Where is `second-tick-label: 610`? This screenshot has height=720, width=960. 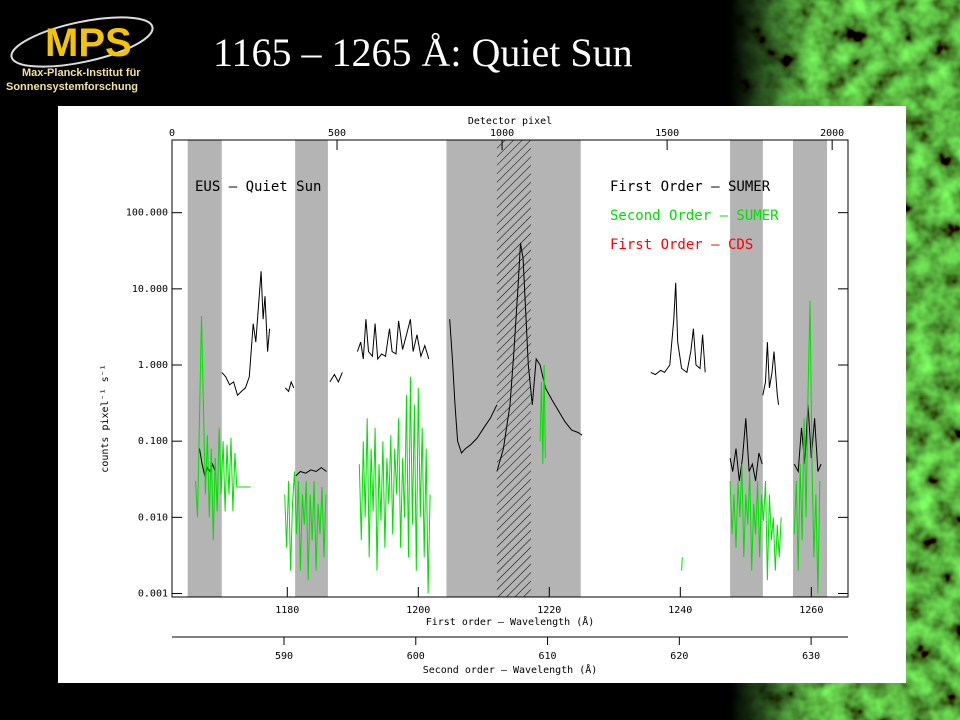
second-tick-label: 610 is located at coordinates (548, 656).